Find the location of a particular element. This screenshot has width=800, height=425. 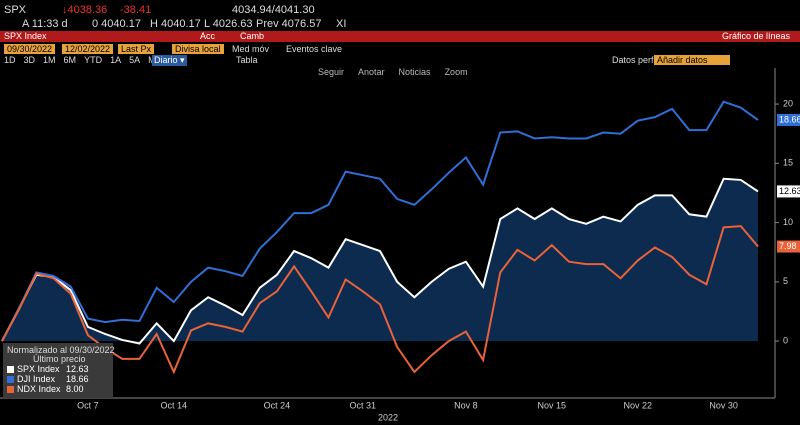

tool-button: Anotar is located at coordinates (371, 72).